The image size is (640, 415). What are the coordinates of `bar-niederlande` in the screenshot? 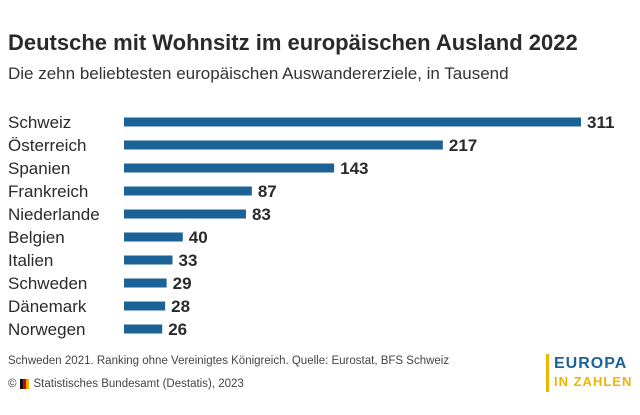 It's located at (185, 214).